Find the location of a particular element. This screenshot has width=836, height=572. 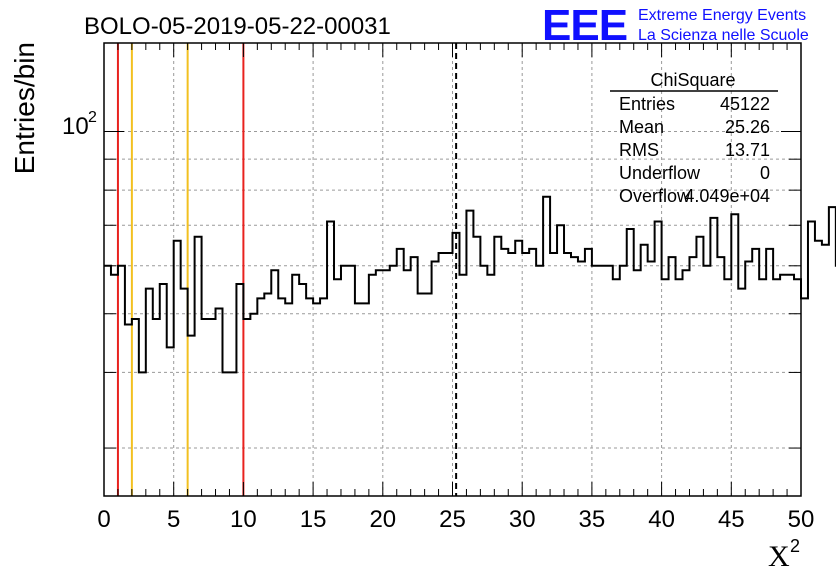

x-axis-title-sup: 2 is located at coordinates (795, 546).